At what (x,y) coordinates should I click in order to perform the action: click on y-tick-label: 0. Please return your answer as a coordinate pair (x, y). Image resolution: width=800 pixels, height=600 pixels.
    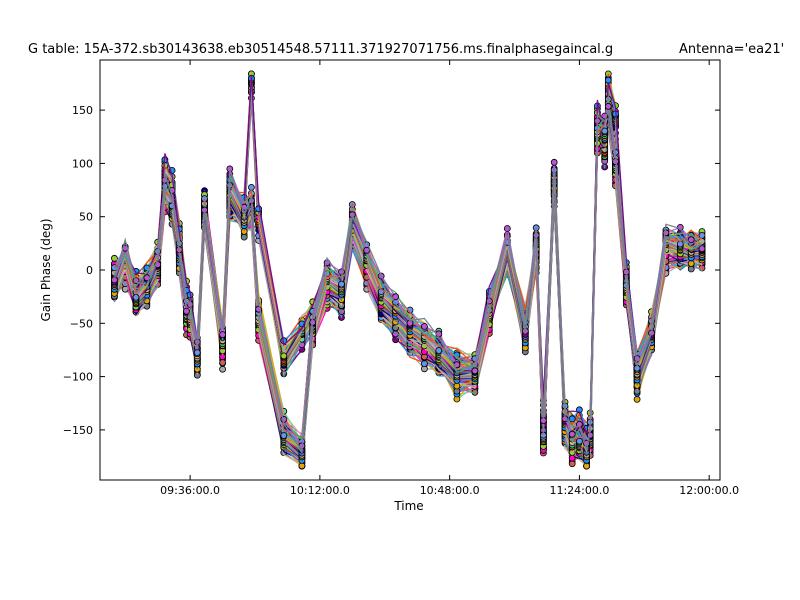
    Looking at the image, I should click on (89, 270).